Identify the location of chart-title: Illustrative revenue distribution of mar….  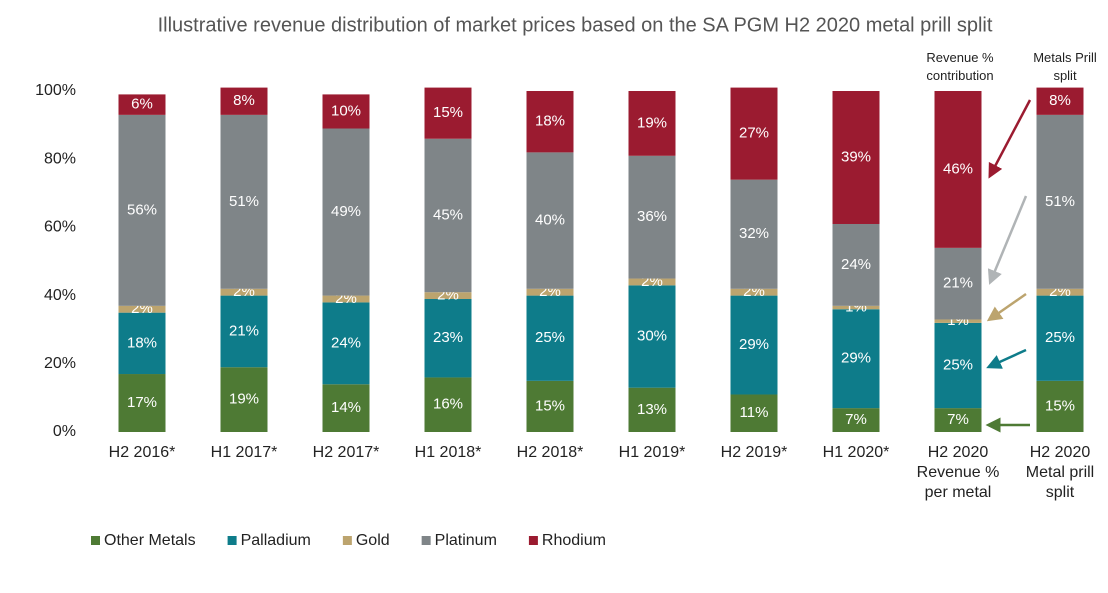
(575, 25).